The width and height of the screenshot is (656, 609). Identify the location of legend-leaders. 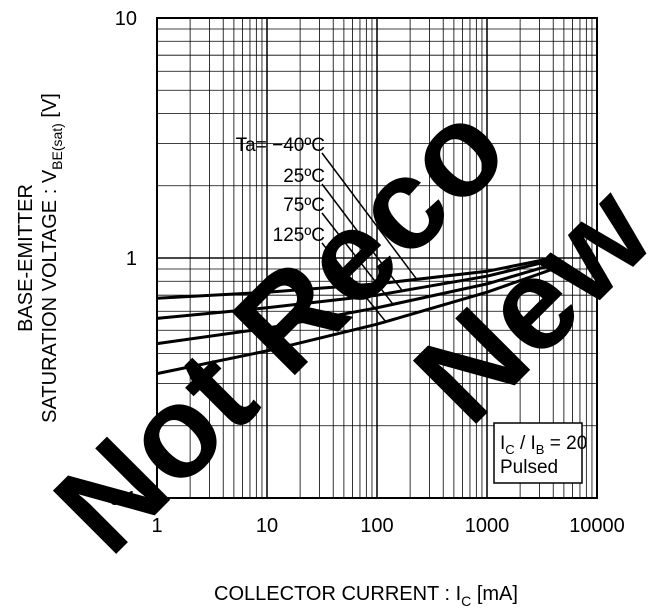
(369, 237).